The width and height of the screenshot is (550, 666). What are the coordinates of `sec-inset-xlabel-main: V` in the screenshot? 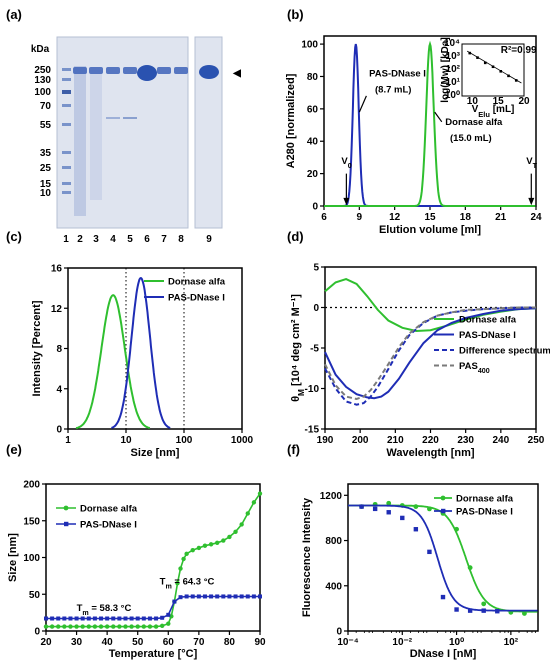 It's located at (475, 109).